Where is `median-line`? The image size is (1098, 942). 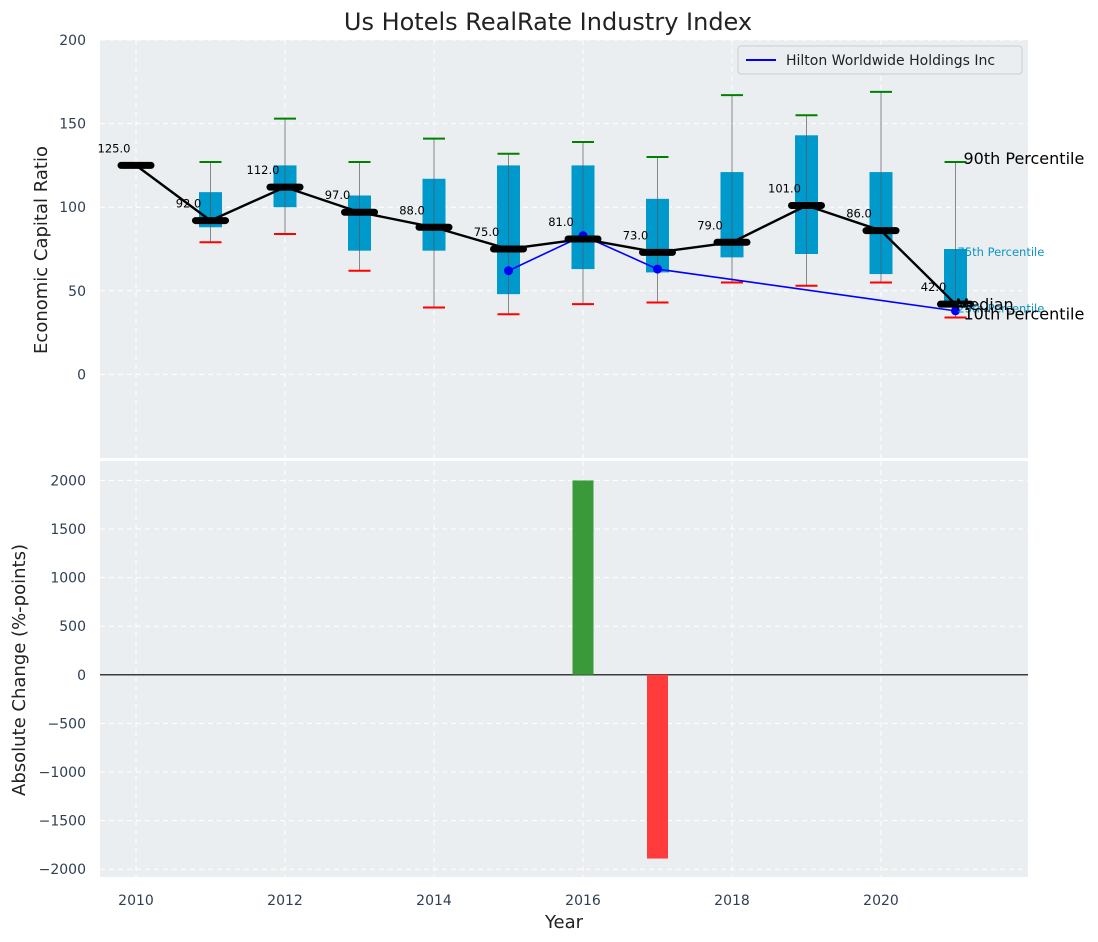
median-line is located at coordinates (546, 235).